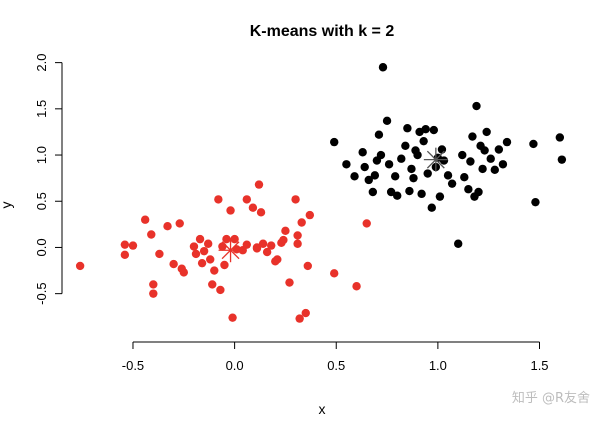 This screenshot has width=600, height=421. I want to click on y-axis-label: y, so click(7, 205).